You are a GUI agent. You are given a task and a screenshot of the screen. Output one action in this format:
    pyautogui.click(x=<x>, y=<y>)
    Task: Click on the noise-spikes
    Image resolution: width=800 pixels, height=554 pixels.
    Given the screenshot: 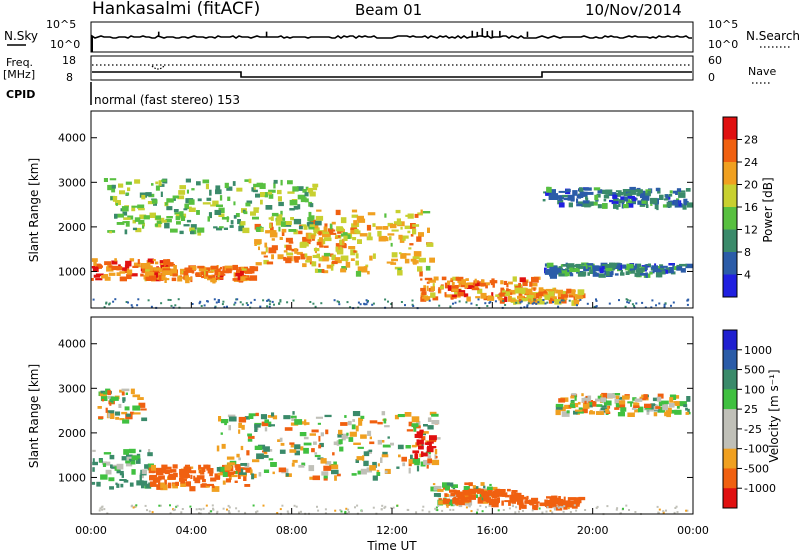 What is the action you would take?
    pyautogui.click(x=310, y=40)
    